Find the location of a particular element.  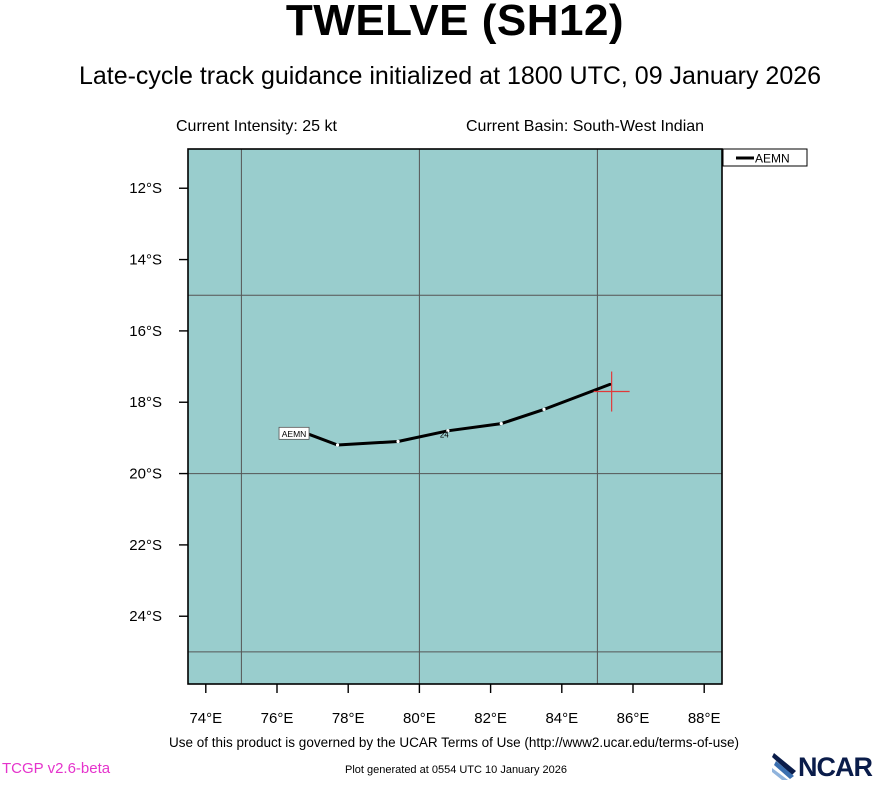

legend: AEMN is located at coordinates (765, 157).